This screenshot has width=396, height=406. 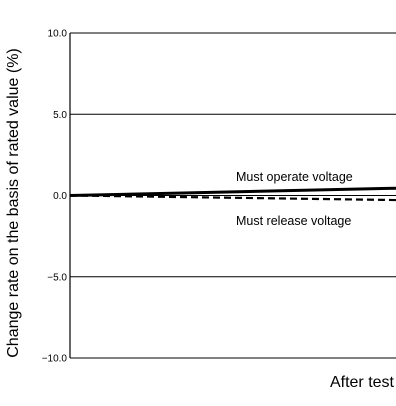 What do you see at coordinates (57, 277) in the screenshot?
I see `y-tick-label-3: −5.0` at bounding box center [57, 277].